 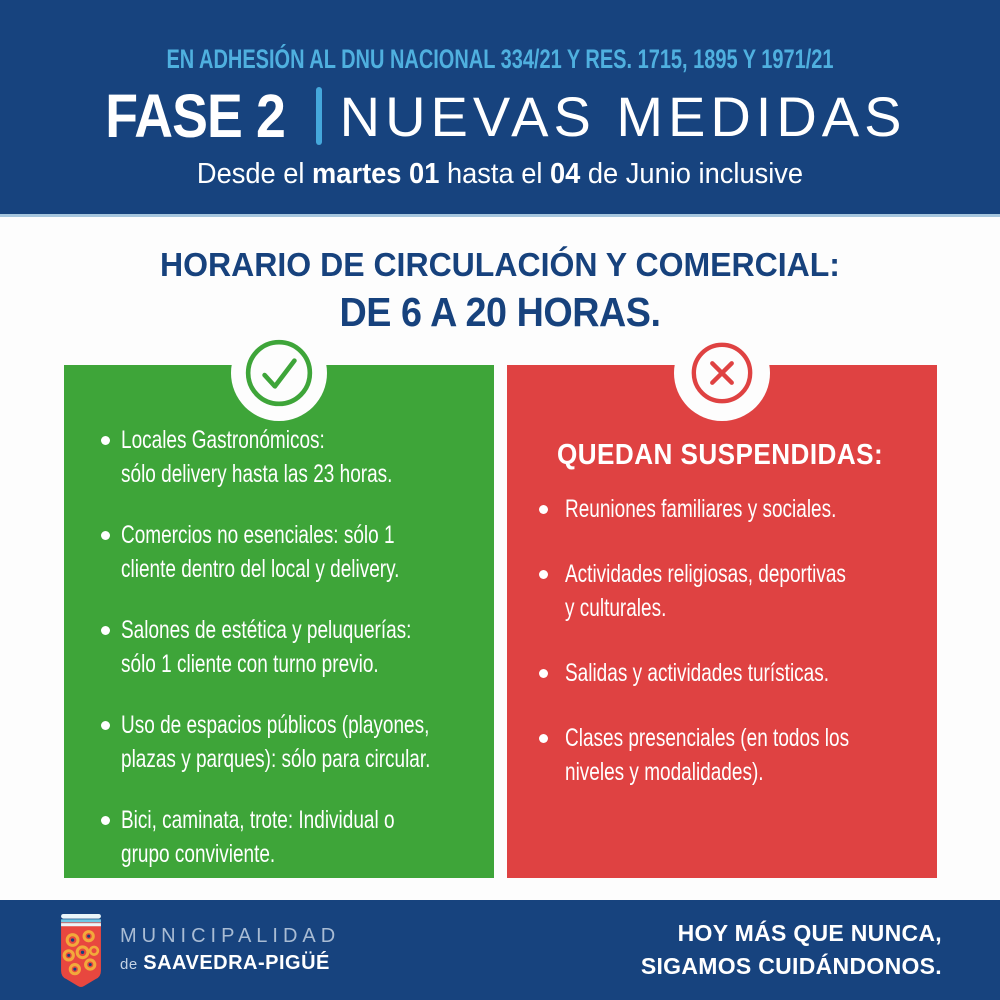 What do you see at coordinates (376, 174) in the screenshot?
I see `date-range-bold-start: martes 01` at bounding box center [376, 174].